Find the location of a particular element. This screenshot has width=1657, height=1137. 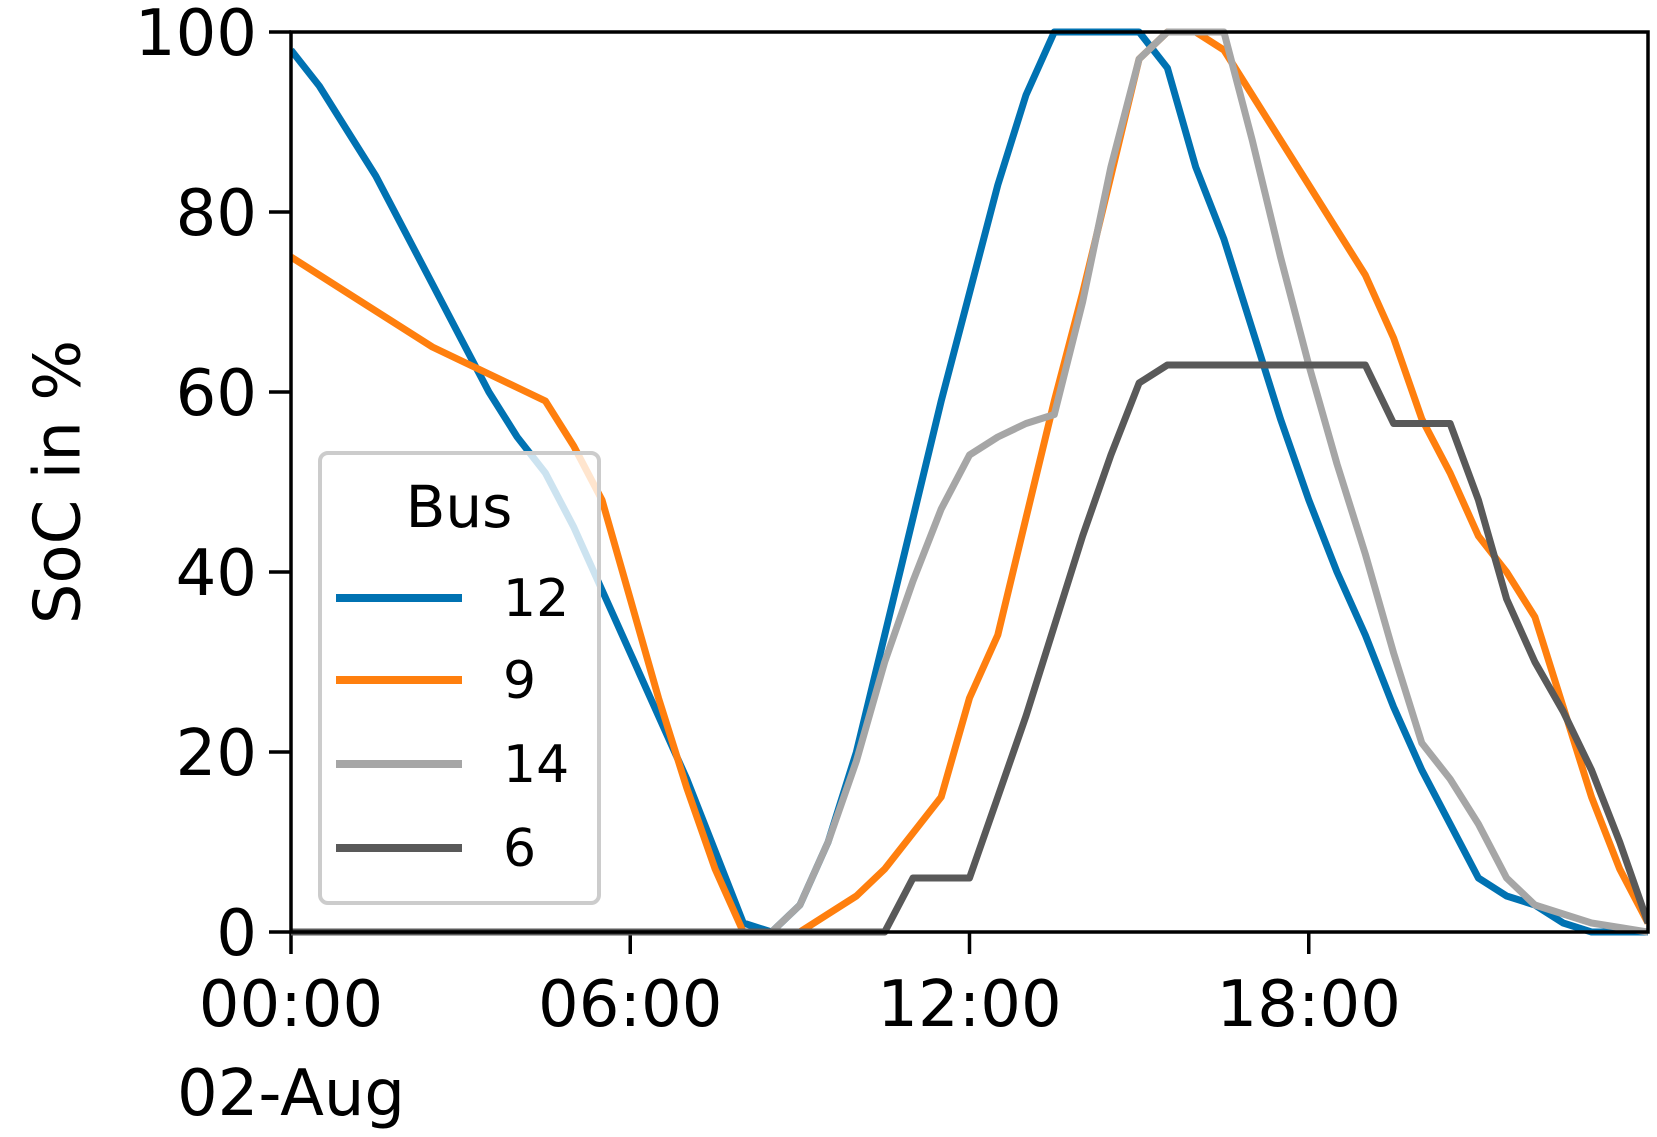

y-tick-label: 20 is located at coordinates (216, 754).